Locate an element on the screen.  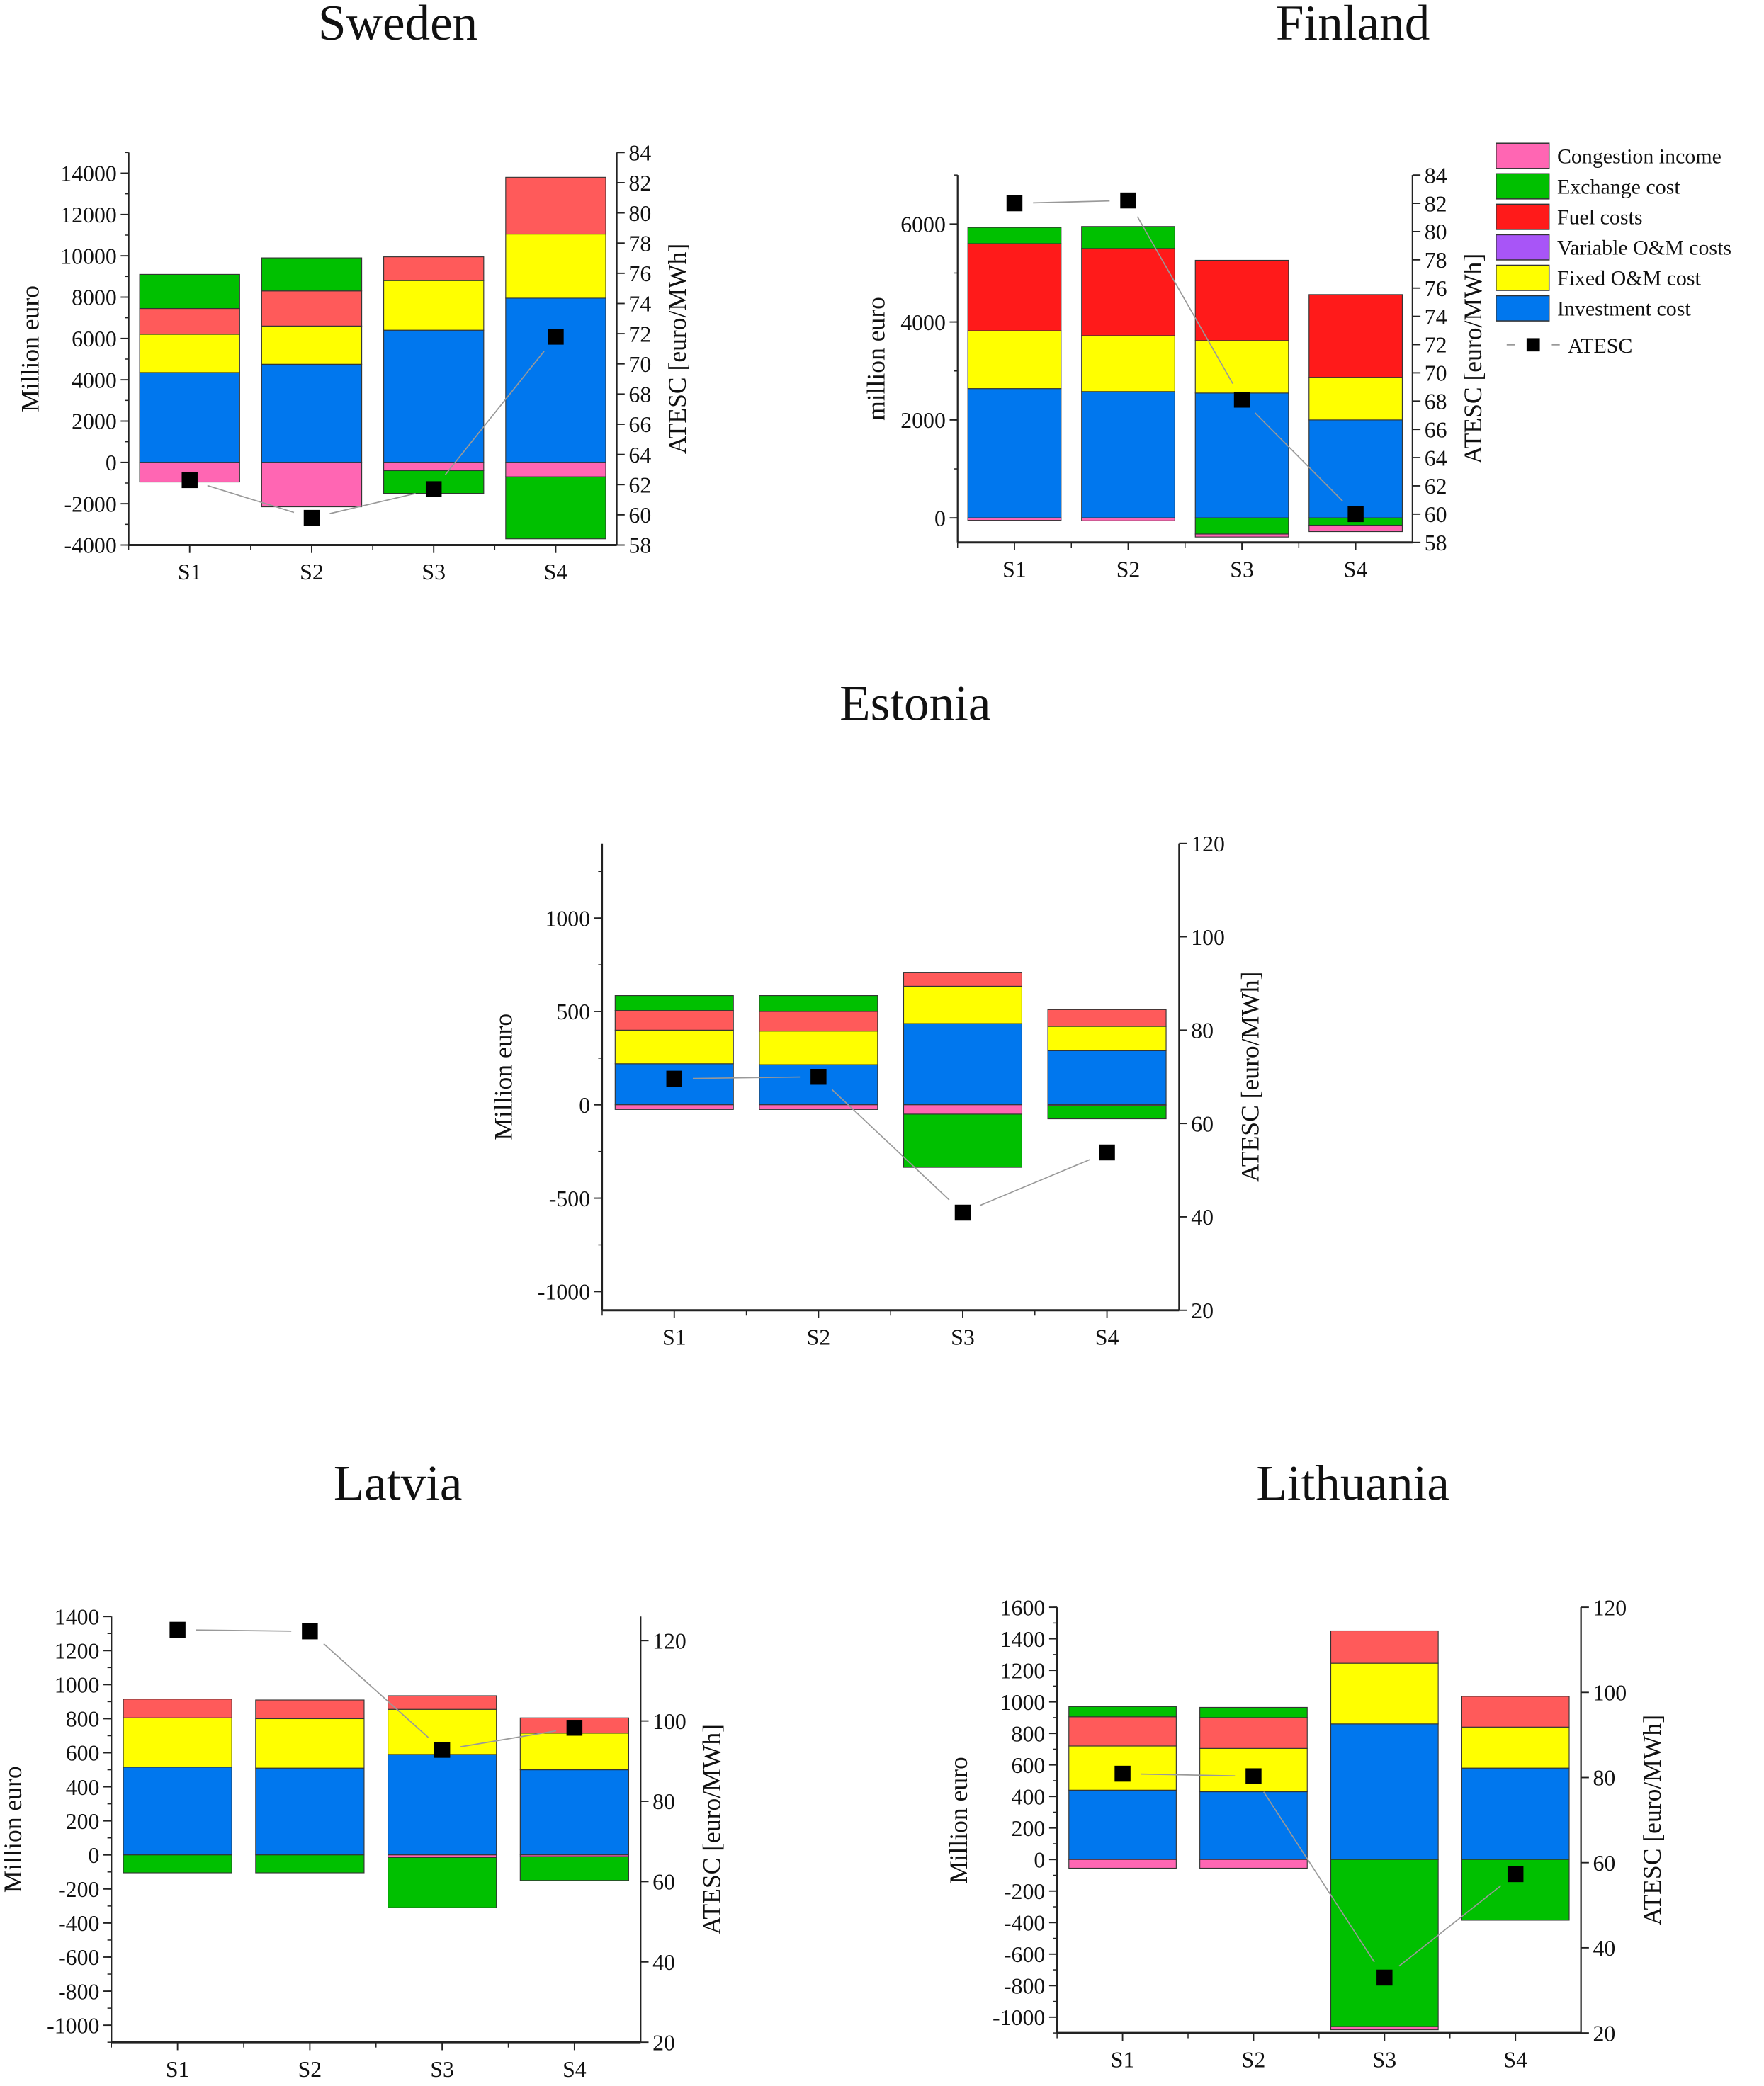
legend-swatch-congestion-income is located at coordinates (1523, 155).